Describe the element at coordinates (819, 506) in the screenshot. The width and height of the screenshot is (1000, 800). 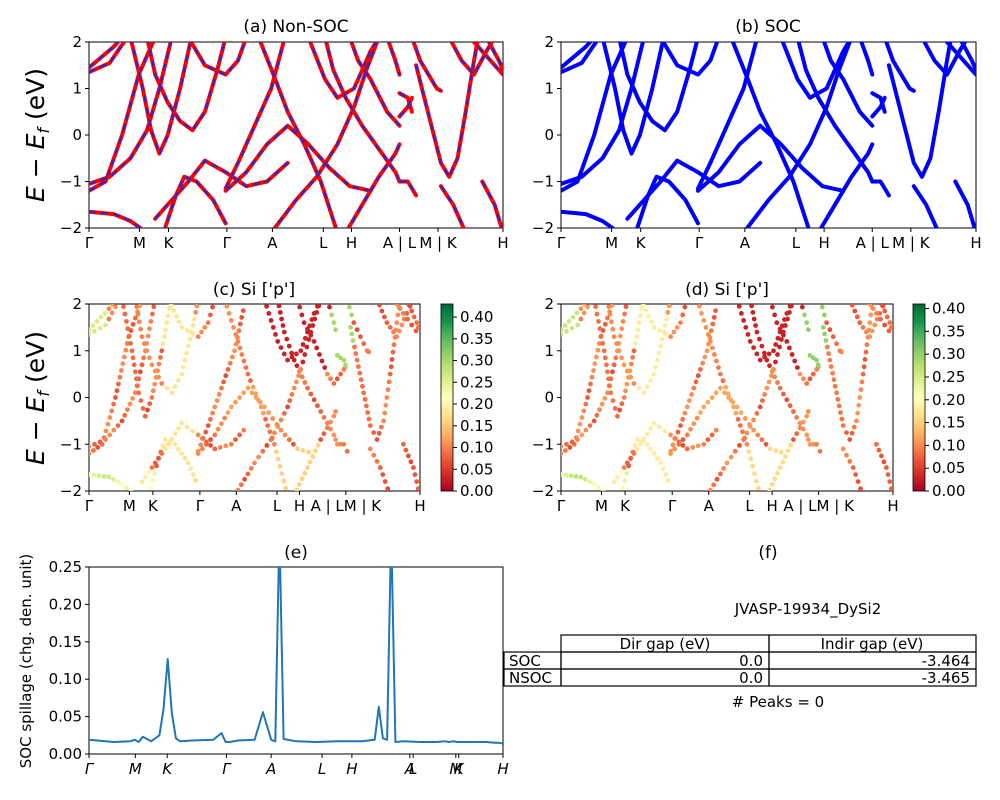
I see `x-tick-label: A | LM | K` at that location.